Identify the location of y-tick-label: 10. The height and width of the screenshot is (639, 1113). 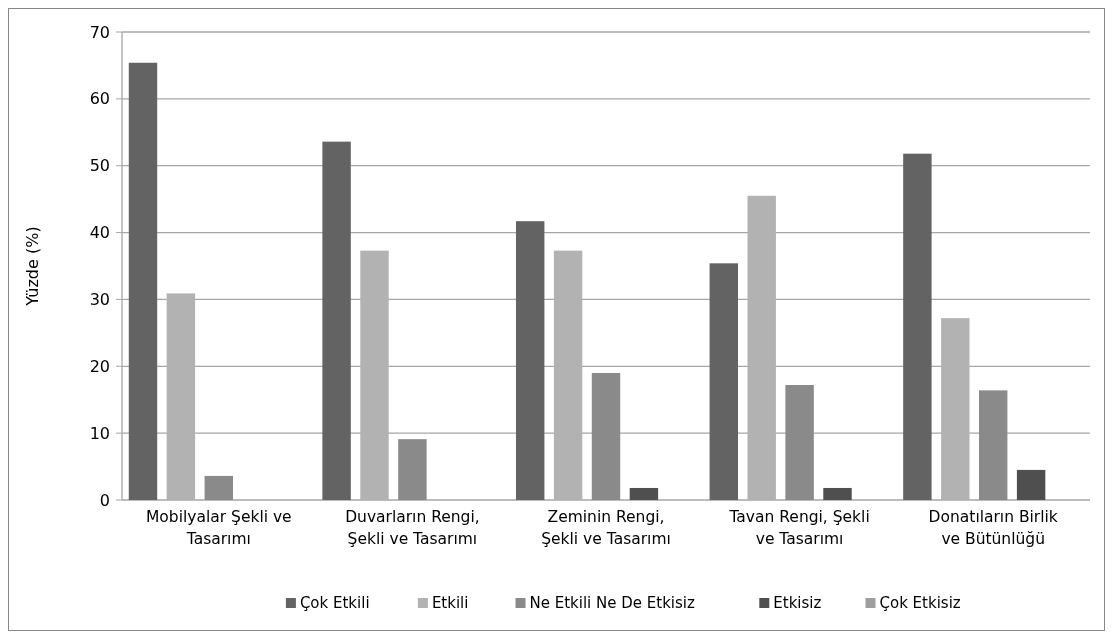
(99, 433).